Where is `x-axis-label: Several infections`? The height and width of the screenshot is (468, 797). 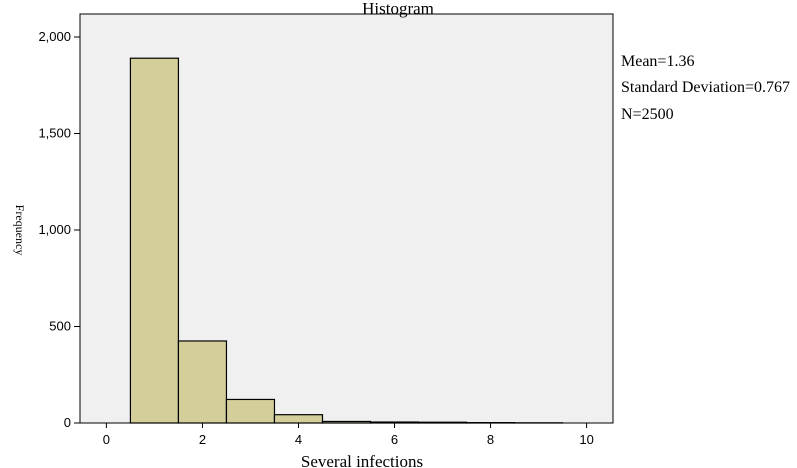 x-axis-label: Several infections is located at coordinates (362, 460).